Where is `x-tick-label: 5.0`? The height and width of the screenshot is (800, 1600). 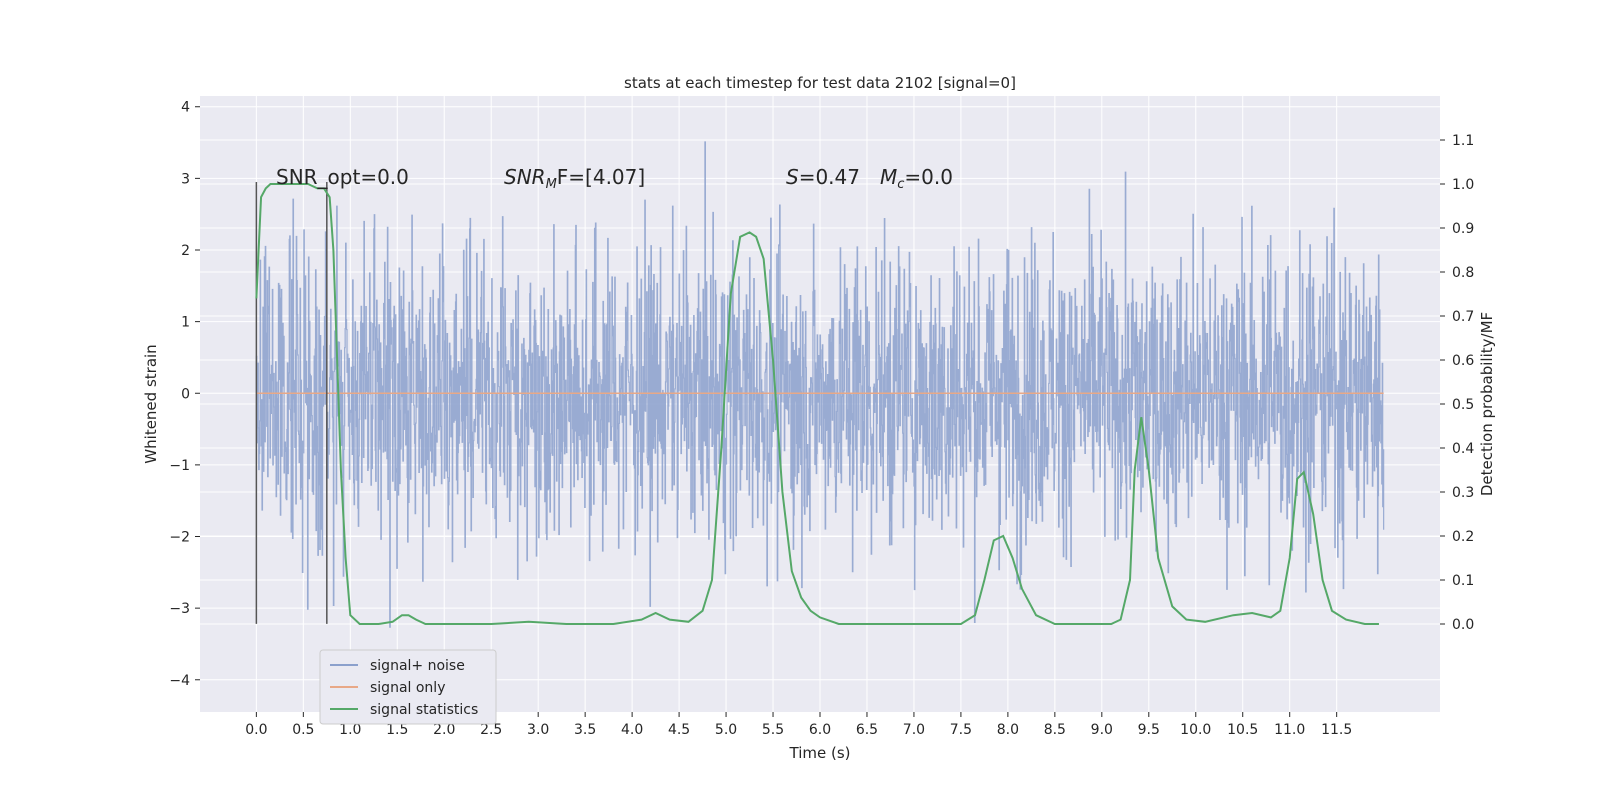
x-tick-label: 5.0 is located at coordinates (726, 730).